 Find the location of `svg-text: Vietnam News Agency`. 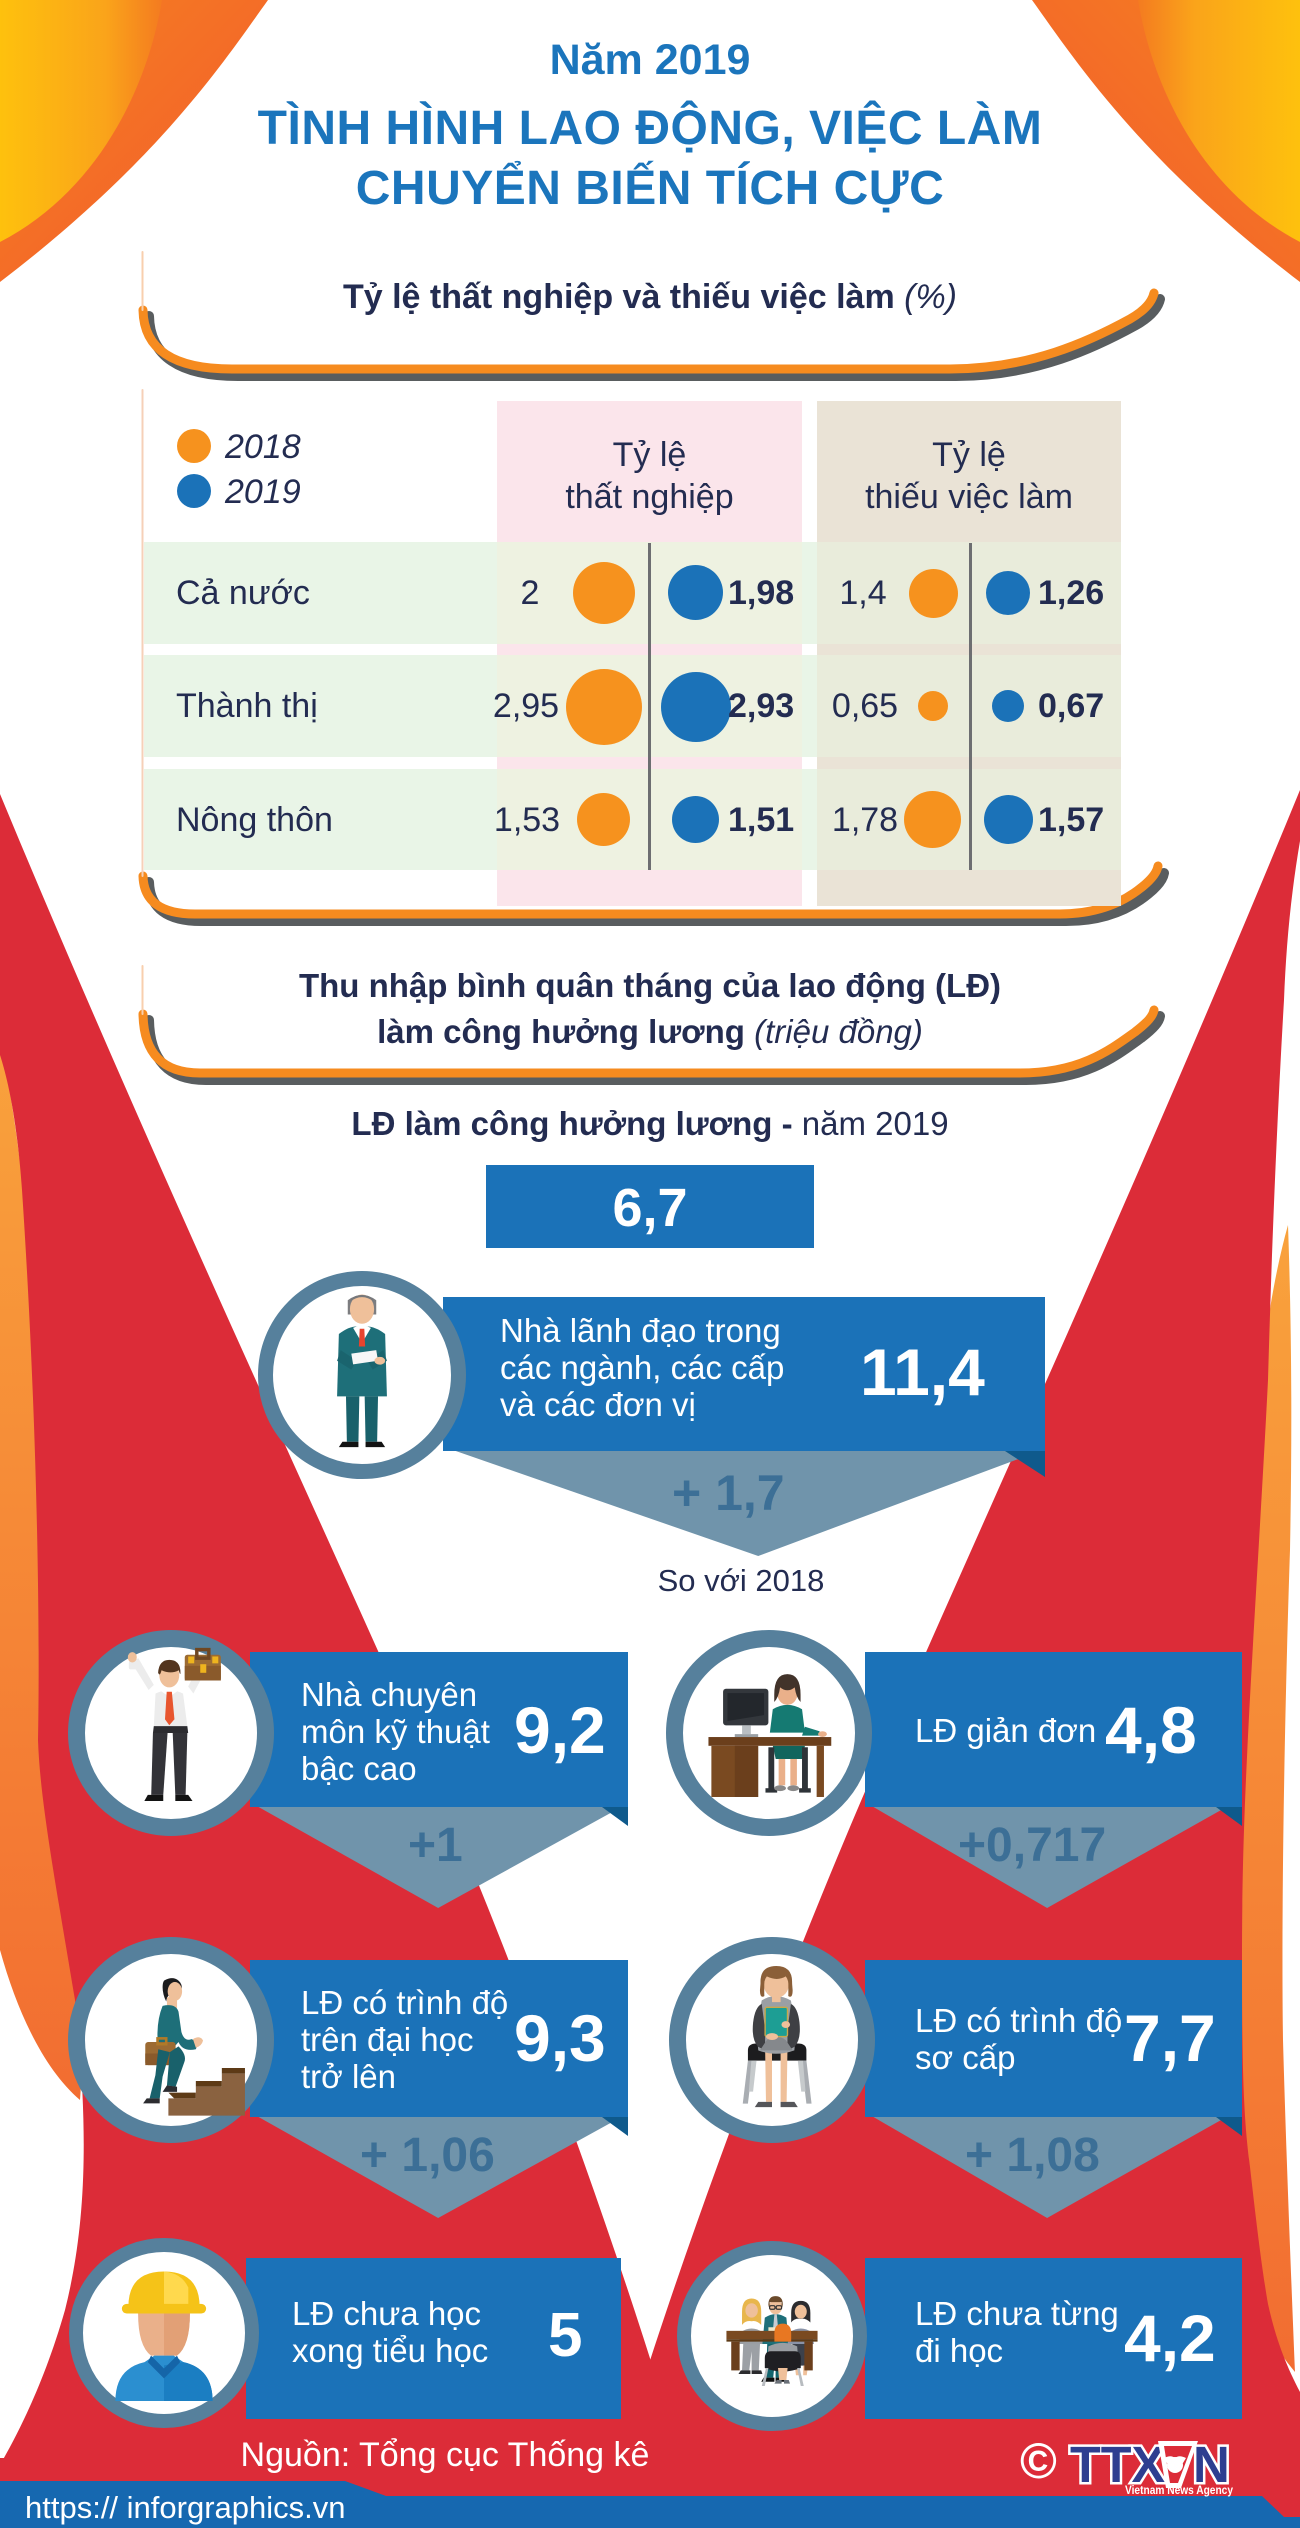

svg-text: Vietnam News Agency is located at coordinates (1179, 2490).